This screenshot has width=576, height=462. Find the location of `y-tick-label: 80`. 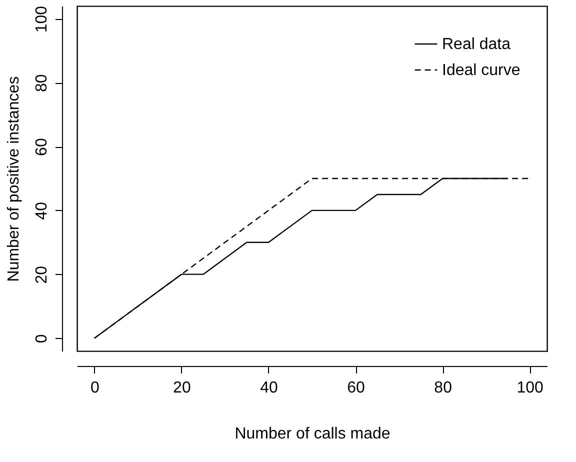

y-tick-label: 80 is located at coordinates (42, 83).